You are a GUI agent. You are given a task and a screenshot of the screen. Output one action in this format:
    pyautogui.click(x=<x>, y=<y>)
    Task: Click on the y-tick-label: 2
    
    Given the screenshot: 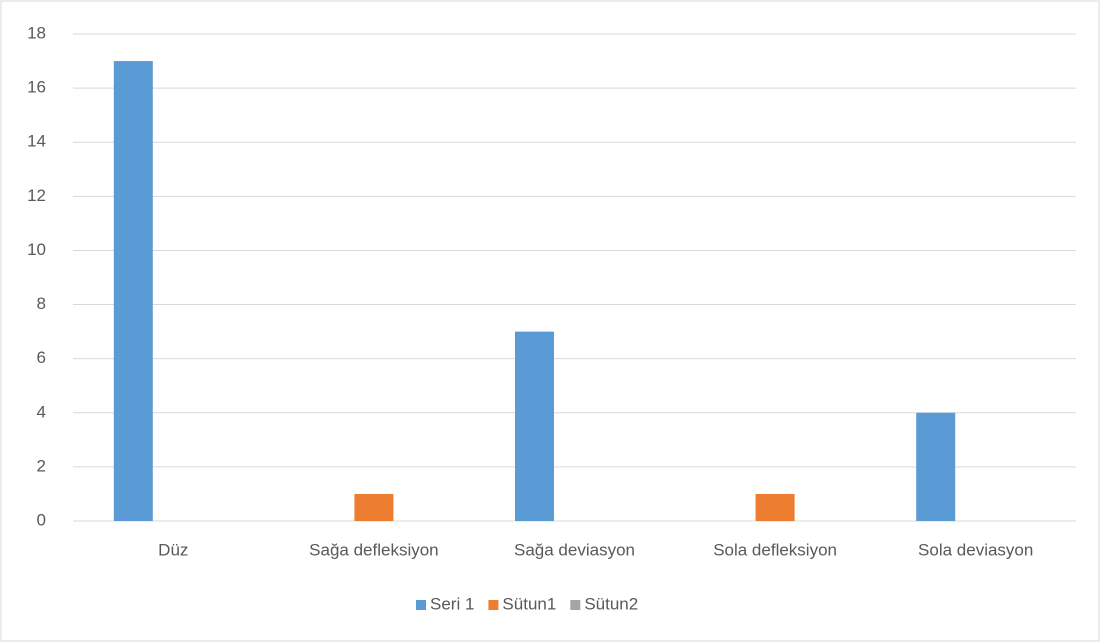 What is the action you would take?
    pyautogui.click(x=41, y=465)
    